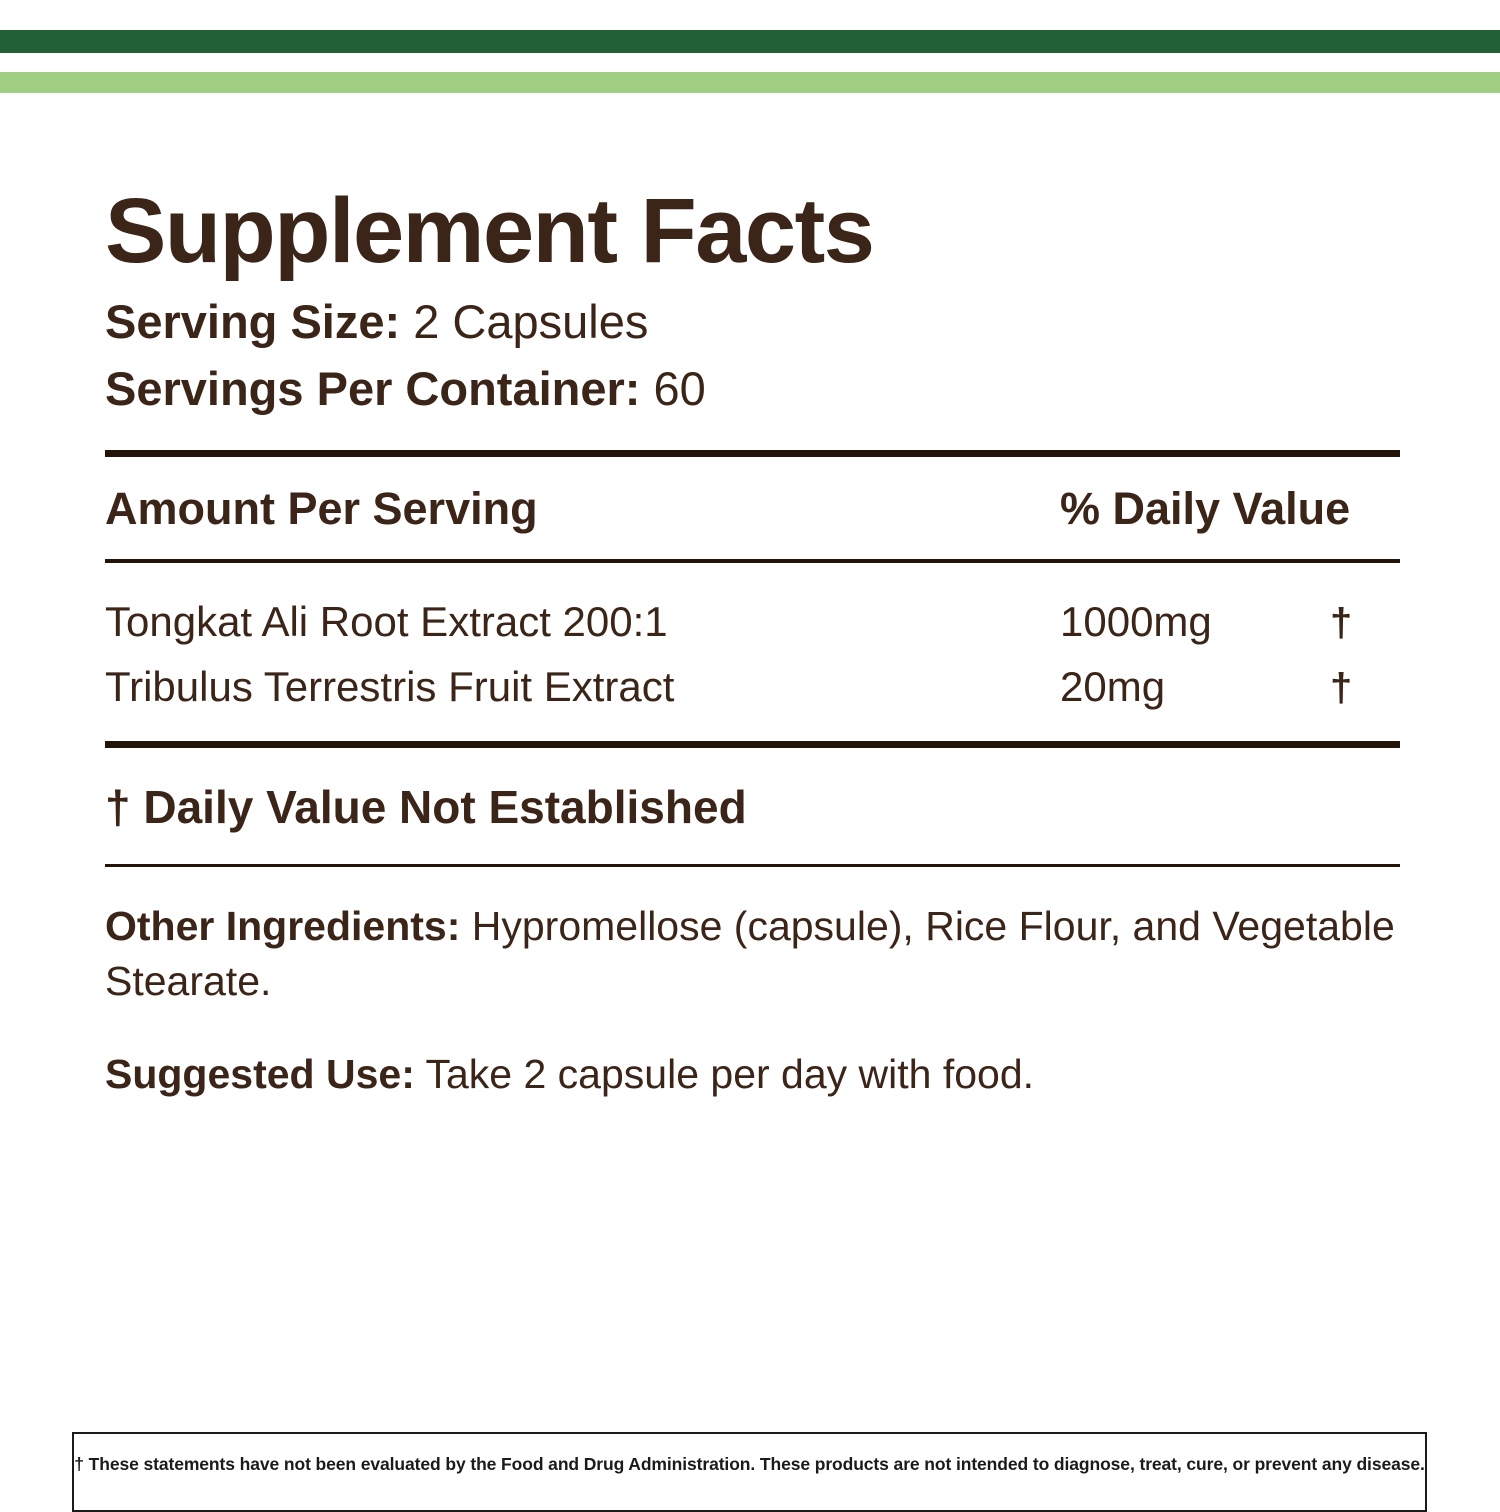 The height and width of the screenshot is (1512, 1500). What do you see at coordinates (1136, 622) in the screenshot?
I see `ingredient-amount: 1000mg` at bounding box center [1136, 622].